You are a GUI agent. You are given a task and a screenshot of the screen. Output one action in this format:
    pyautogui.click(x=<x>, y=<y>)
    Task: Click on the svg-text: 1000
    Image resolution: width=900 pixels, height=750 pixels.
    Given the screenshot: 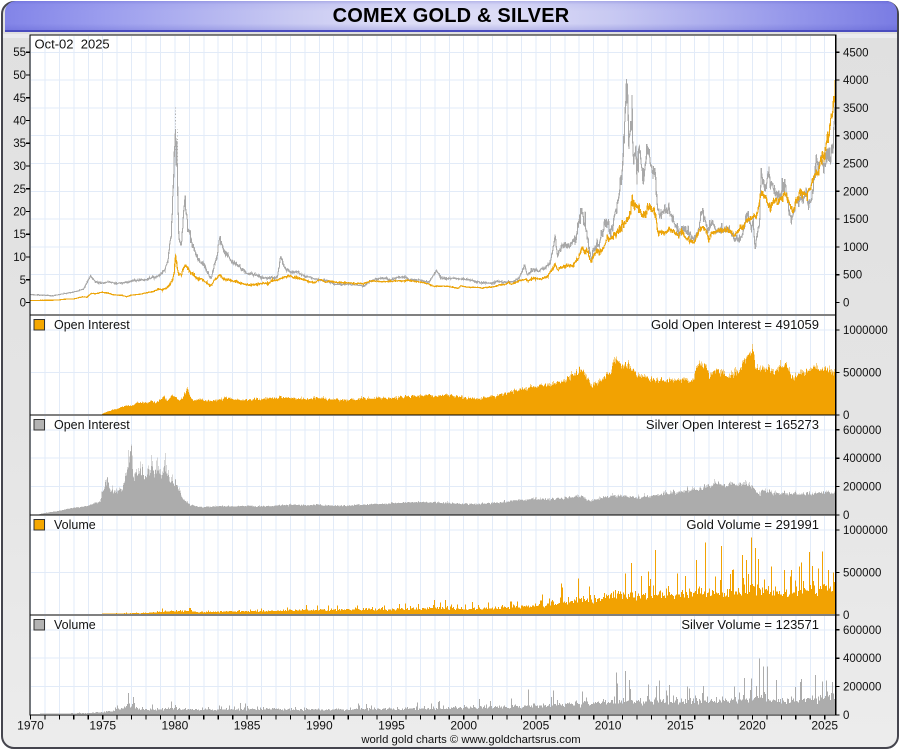 What is the action you would take?
    pyautogui.click(x=856, y=248)
    